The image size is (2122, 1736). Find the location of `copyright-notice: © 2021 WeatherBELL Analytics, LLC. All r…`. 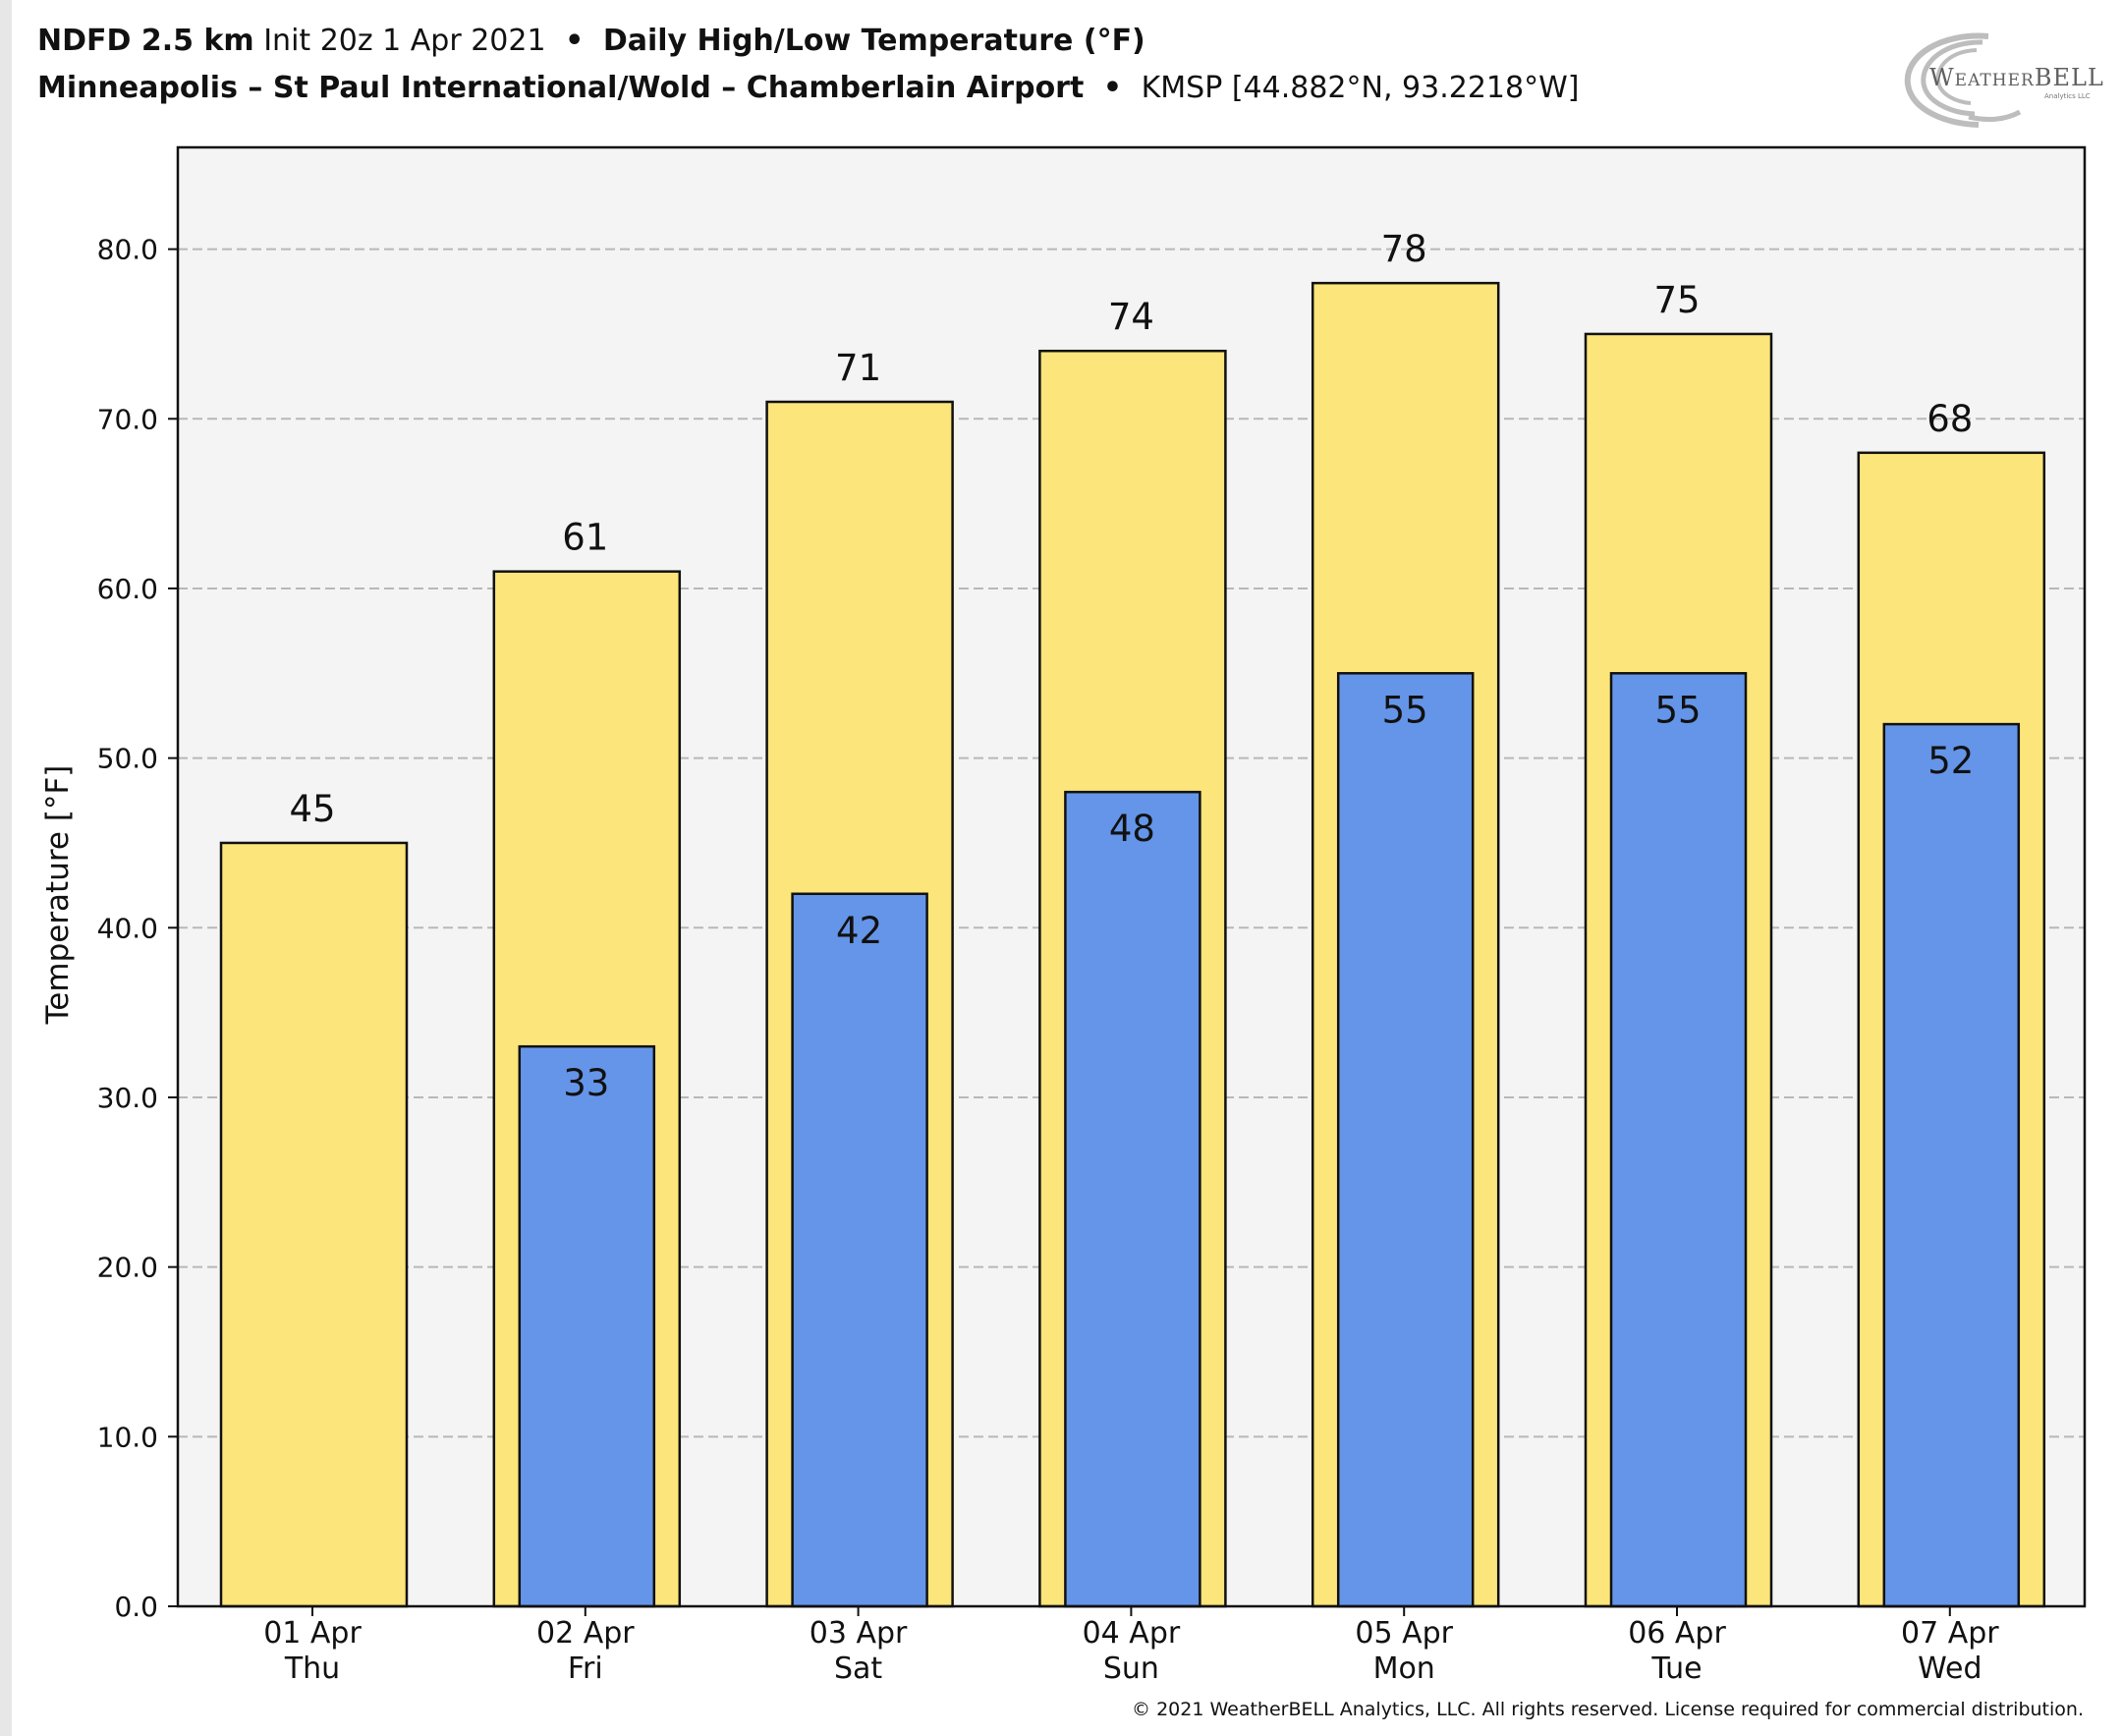

copyright-notice: © 2021 WeatherBELL Analytics, LLC. All r… is located at coordinates (1608, 1709).